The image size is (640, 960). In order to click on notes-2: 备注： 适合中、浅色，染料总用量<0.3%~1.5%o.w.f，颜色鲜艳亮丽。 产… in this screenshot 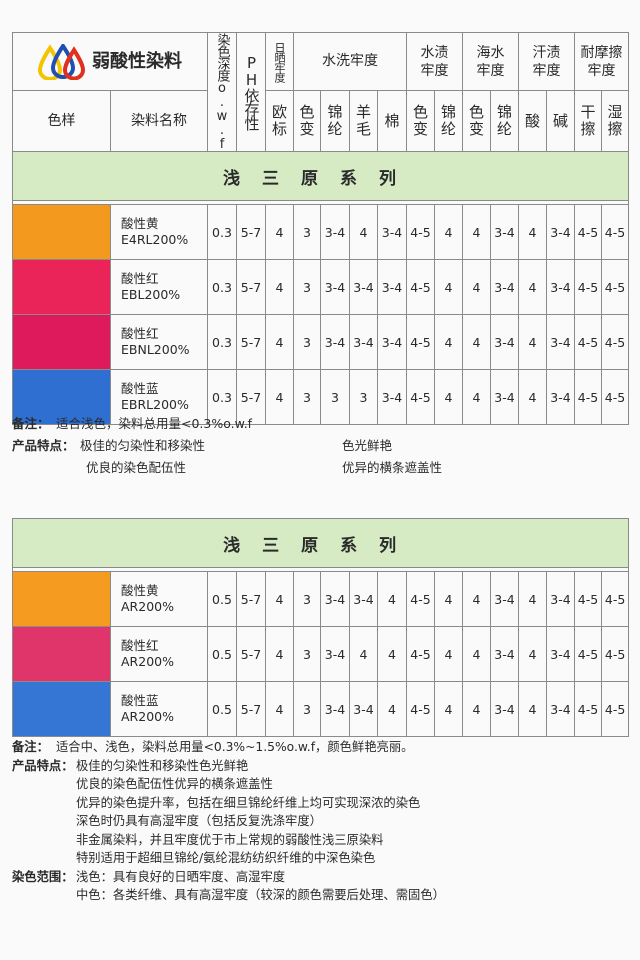, I will do `click(228, 821)`.